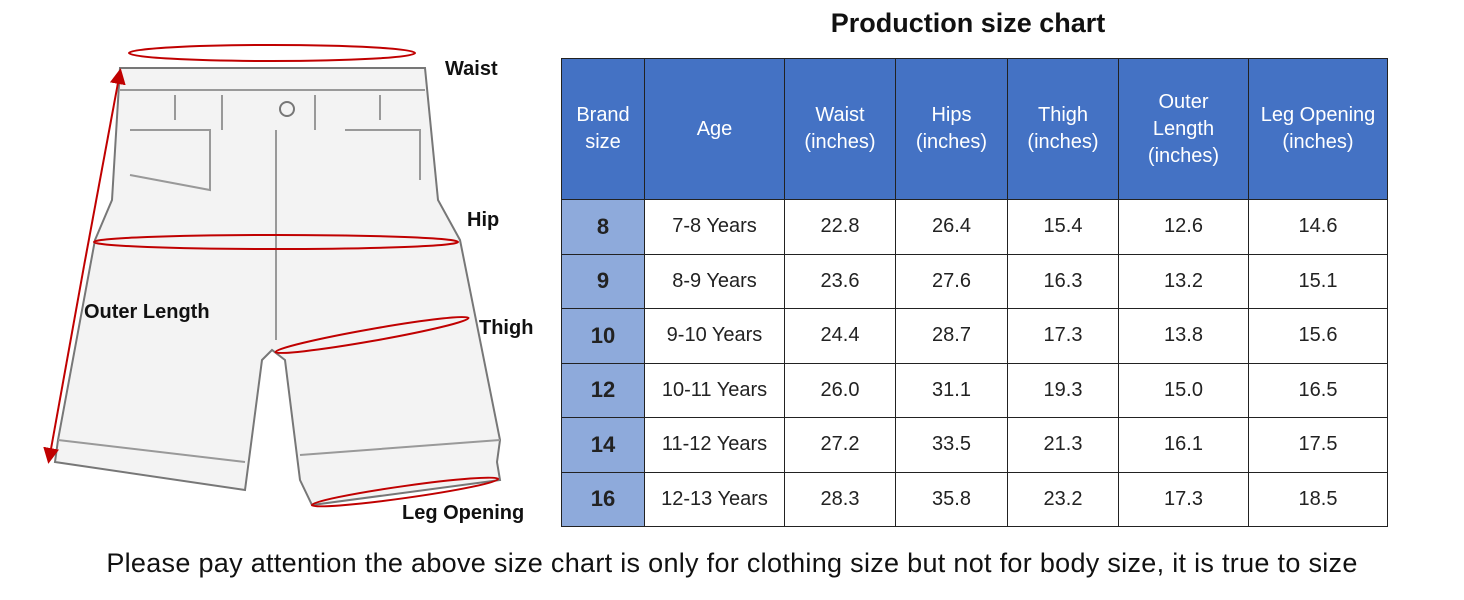 The image size is (1464, 600). I want to click on cell: 27.6, so click(951, 281).